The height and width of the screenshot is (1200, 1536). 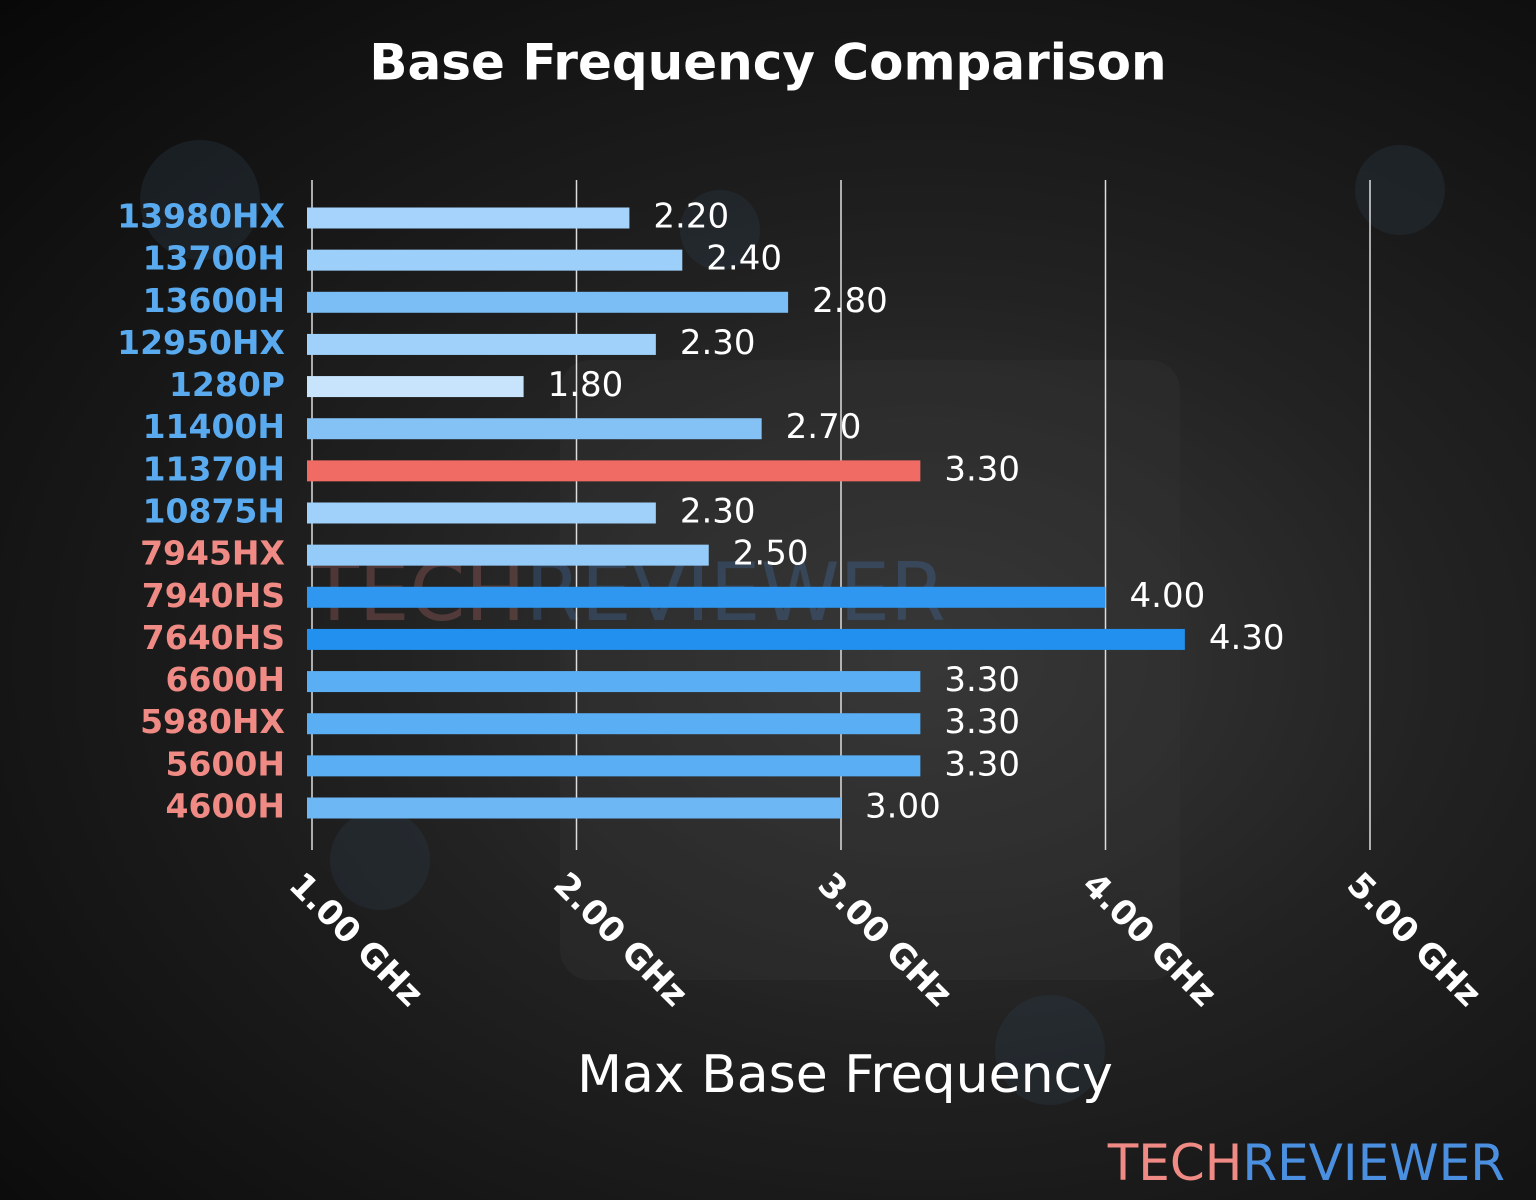 What do you see at coordinates (201, 342) in the screenshot?
I see `y-tick-label: 12950HX` at bounding box center [201, 342].